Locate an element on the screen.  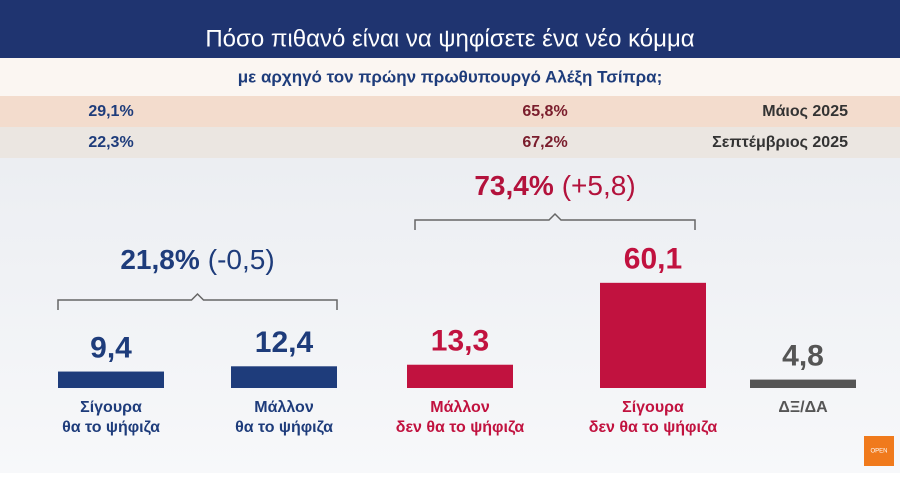
group-annotation: 21,8% (-0,5) is located at coordinates (197, 259).